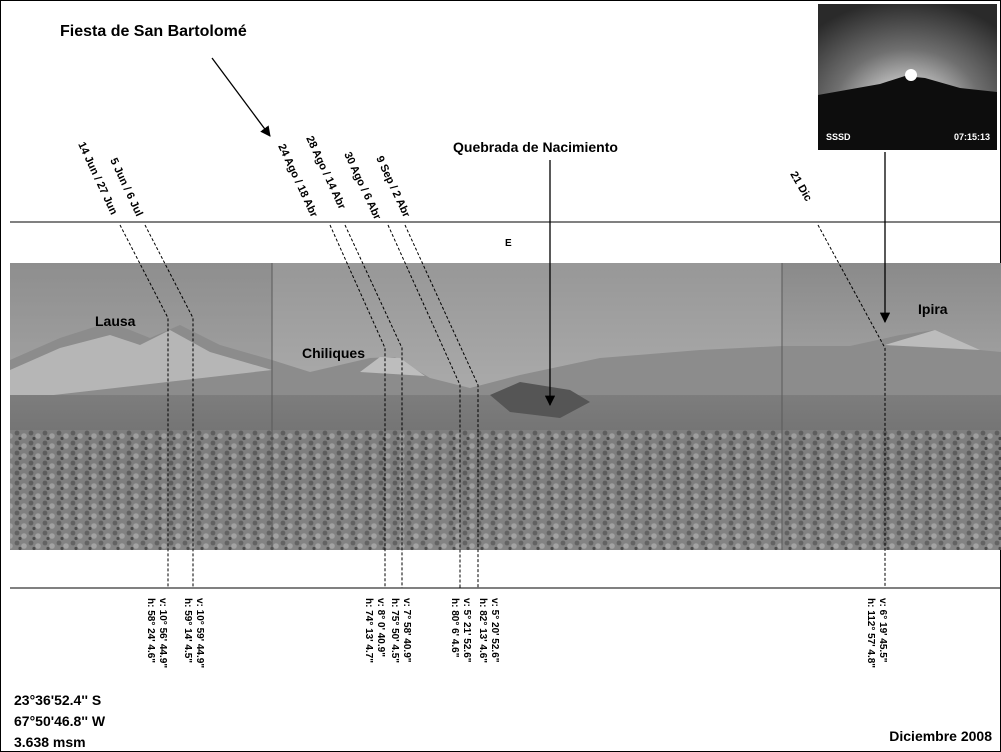 This screenshot has height=752, width=1001. I want to click on sightline-3-v: v: 8° 0' 40.9", so click(380, 627).